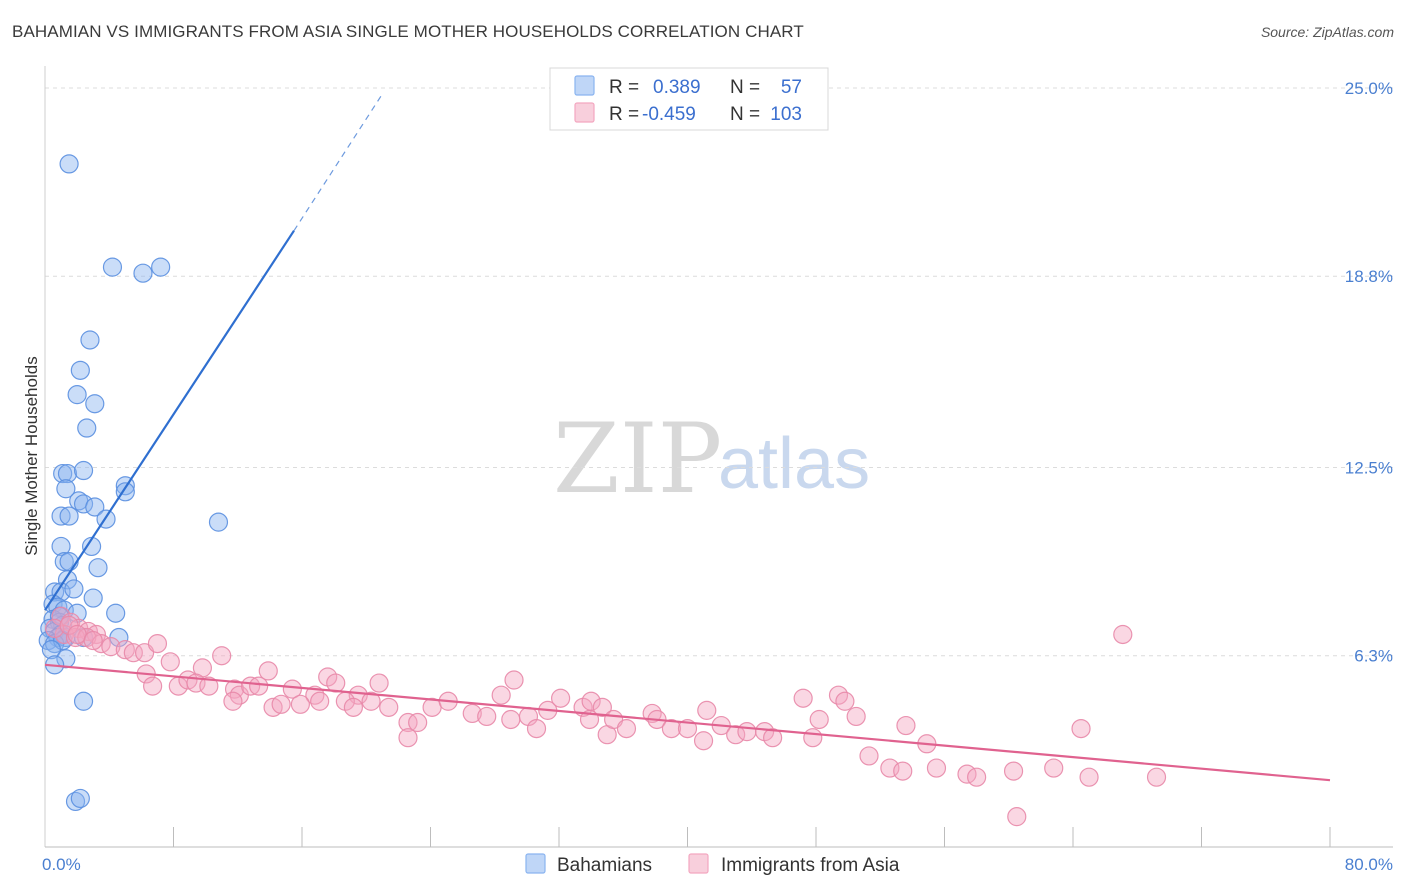  Describe the element at coordinates (624, 114) in the screenshot. I see `legend-r-label-1: R =` at that location.